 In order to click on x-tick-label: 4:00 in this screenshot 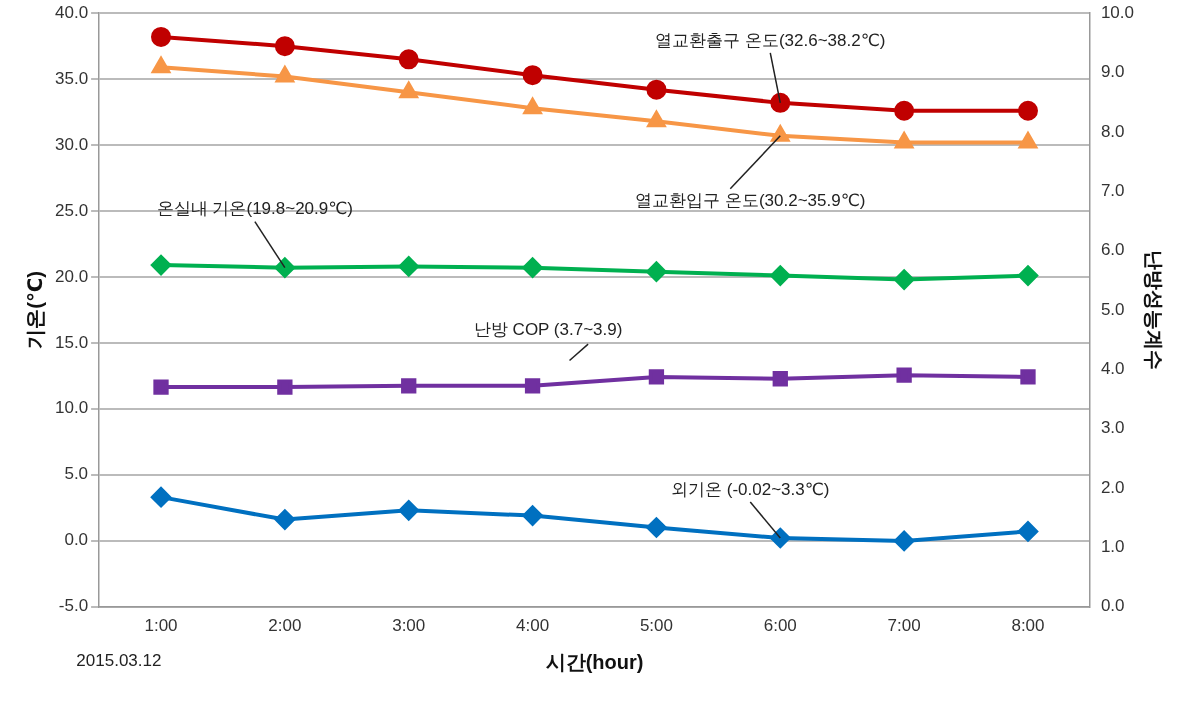, I will do `click(533, 626)`.